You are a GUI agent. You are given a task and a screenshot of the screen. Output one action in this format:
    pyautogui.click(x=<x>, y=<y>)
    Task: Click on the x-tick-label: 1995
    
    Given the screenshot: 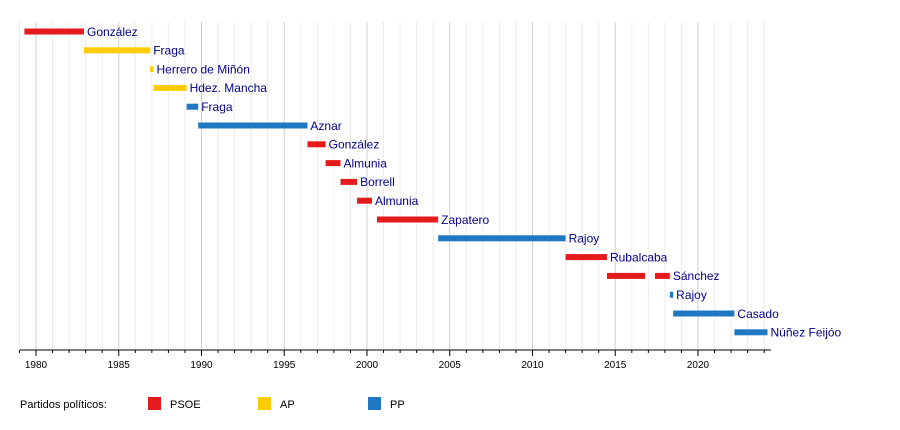 What is the action you would take?
    pyautogui.click(x=284, y=365)
    